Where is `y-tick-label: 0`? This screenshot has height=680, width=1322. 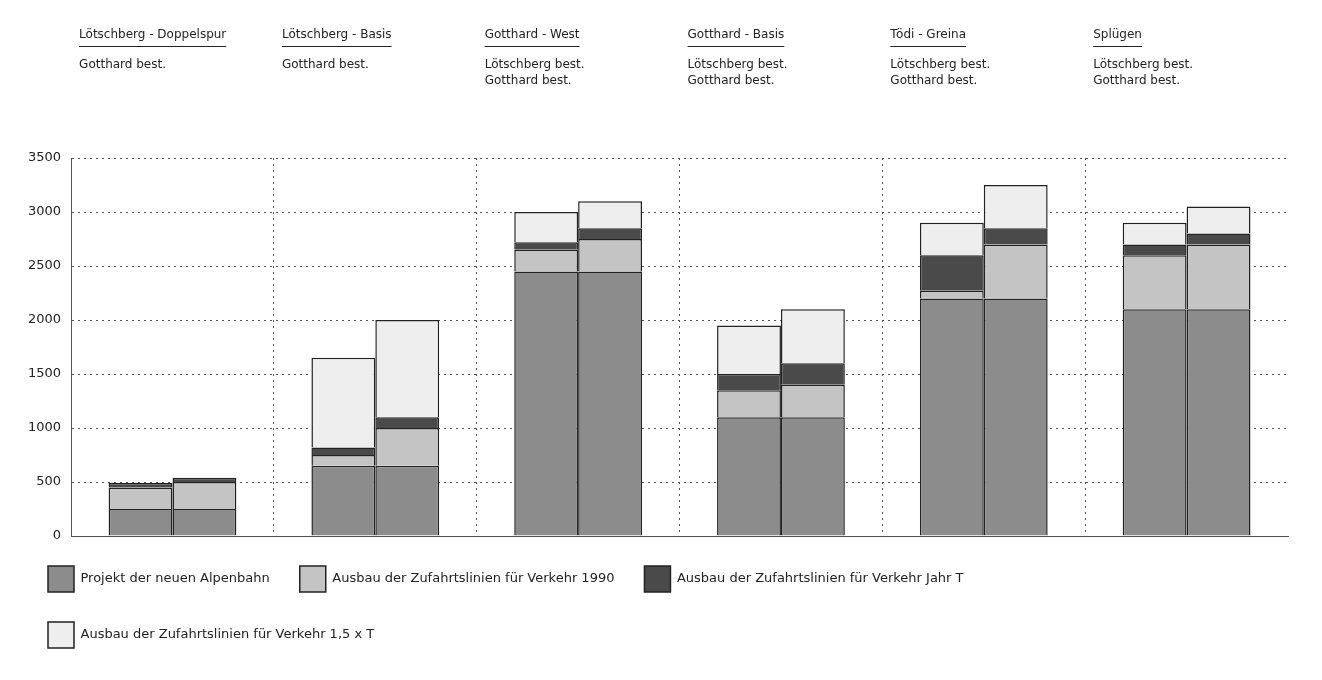
y-tick-label: 0 is located at coordinates (57, 535).